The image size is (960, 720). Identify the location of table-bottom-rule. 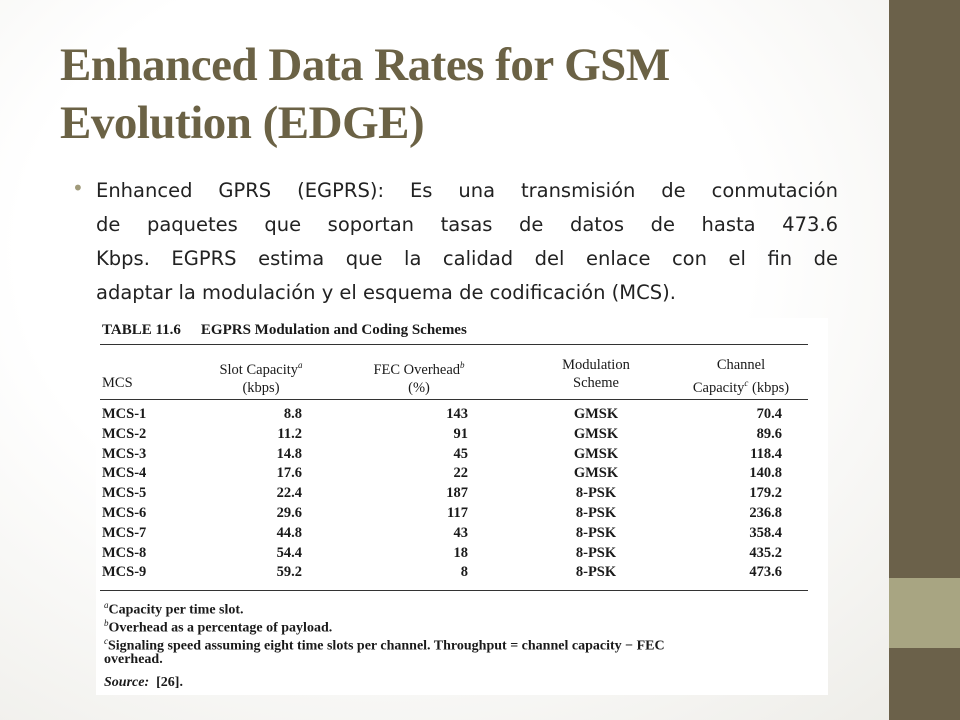
(454, 590).